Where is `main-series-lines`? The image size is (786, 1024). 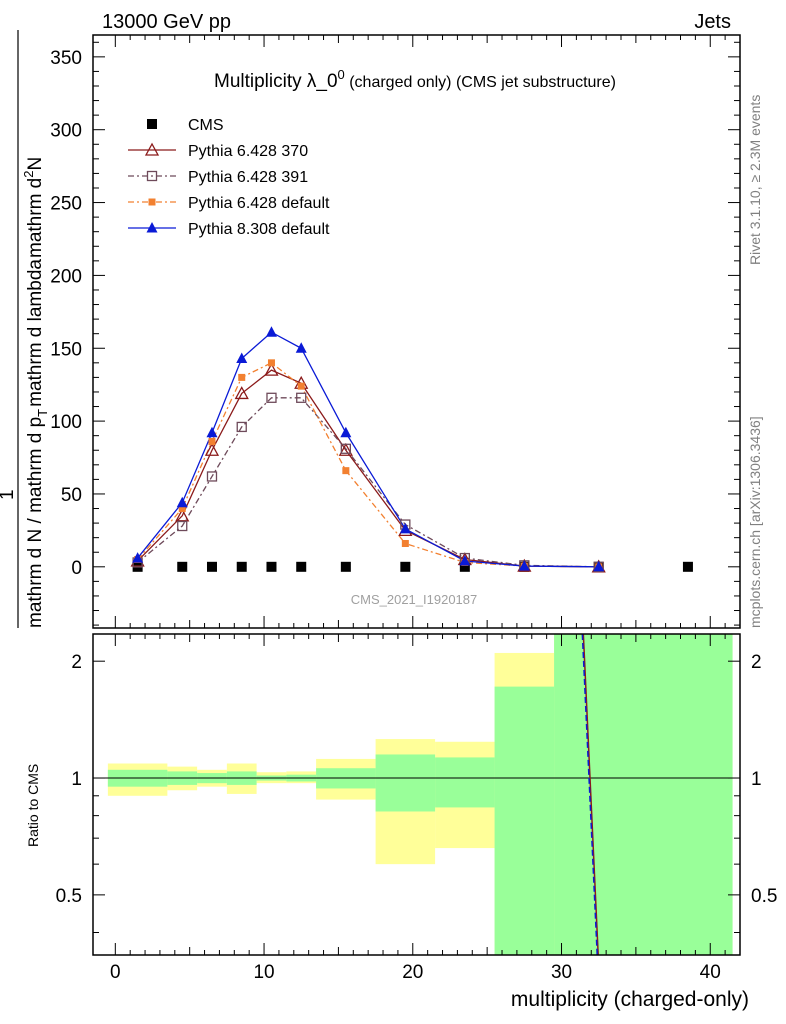
main-series-lines is located at coordinates (368, 449).